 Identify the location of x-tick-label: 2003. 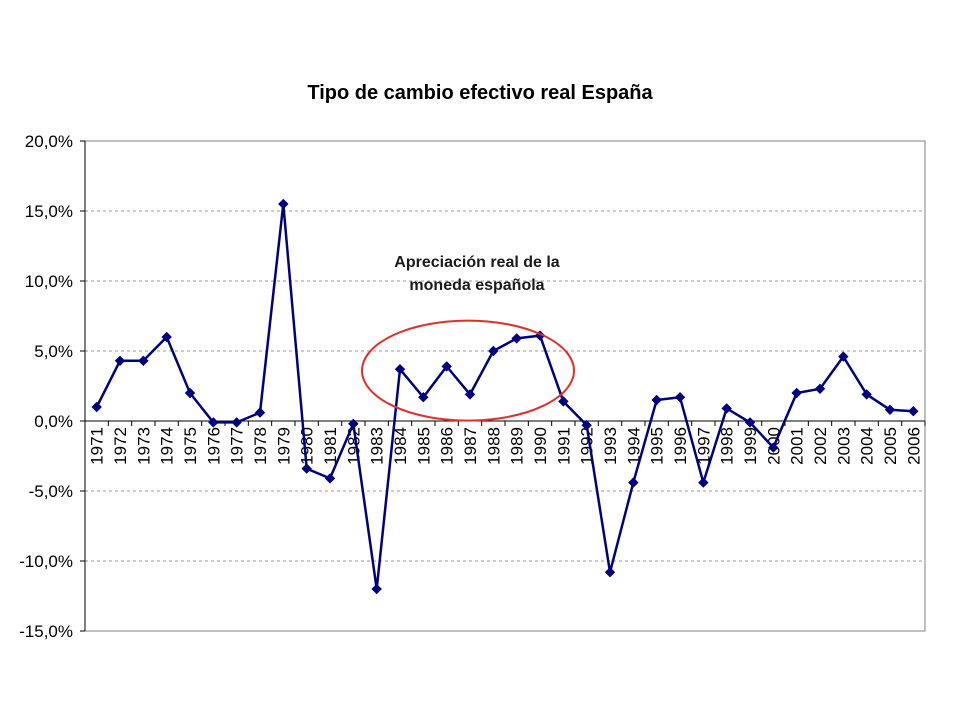
(843, 446).